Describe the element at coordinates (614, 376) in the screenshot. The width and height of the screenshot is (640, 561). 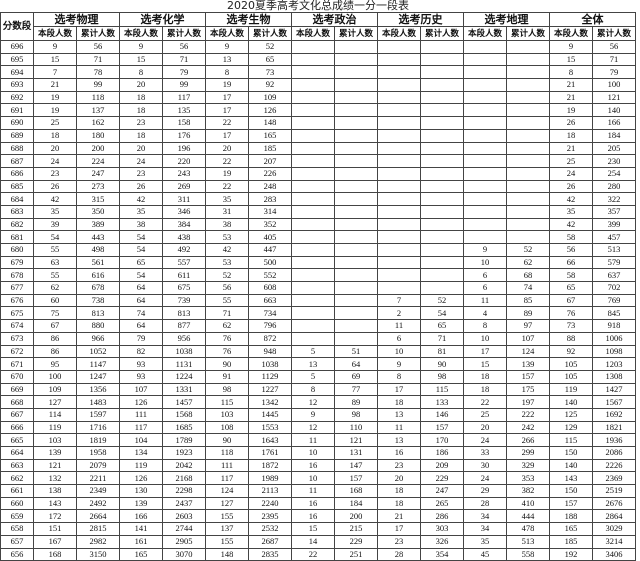
I see `cumulative-count-cell: 1308` at that location.